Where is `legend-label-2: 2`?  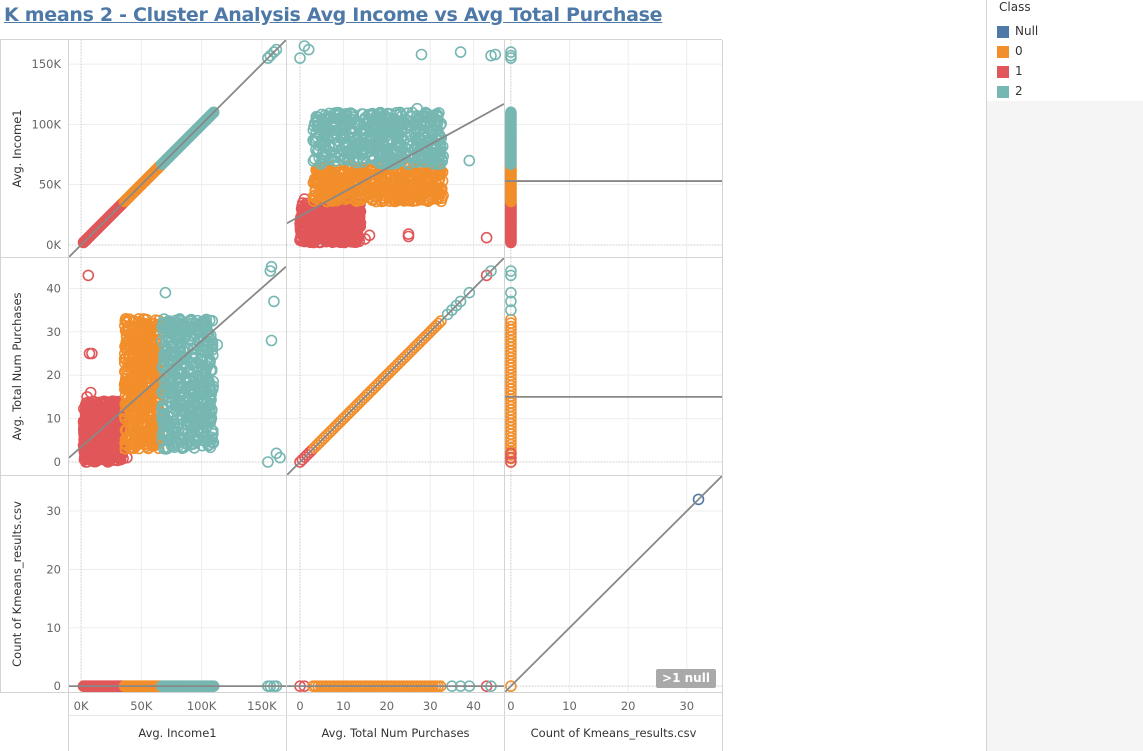
legend-label-2: 2 is located at coordinates (1019, 91).